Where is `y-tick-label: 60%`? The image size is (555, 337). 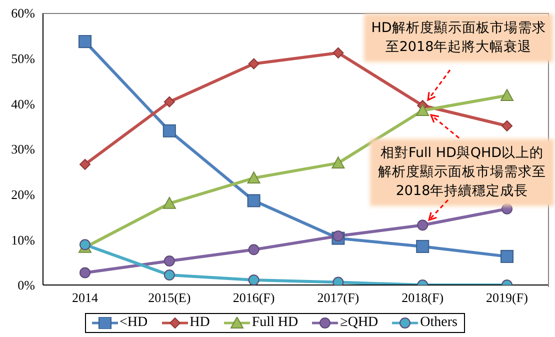 y-tick-label: 60% is located at coordinates (23, 13).